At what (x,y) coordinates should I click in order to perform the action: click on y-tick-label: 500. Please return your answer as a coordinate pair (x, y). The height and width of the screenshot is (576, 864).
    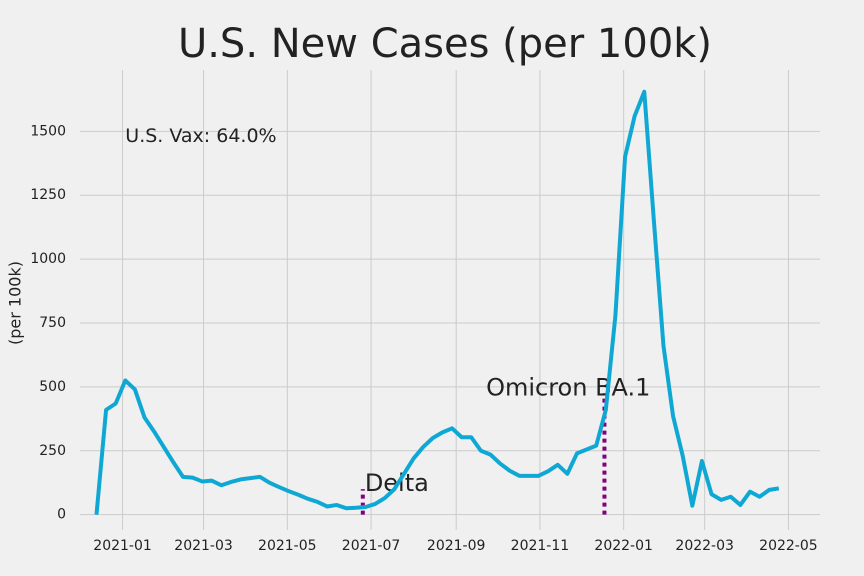
    Looking at the image, I should click on (52, 387).